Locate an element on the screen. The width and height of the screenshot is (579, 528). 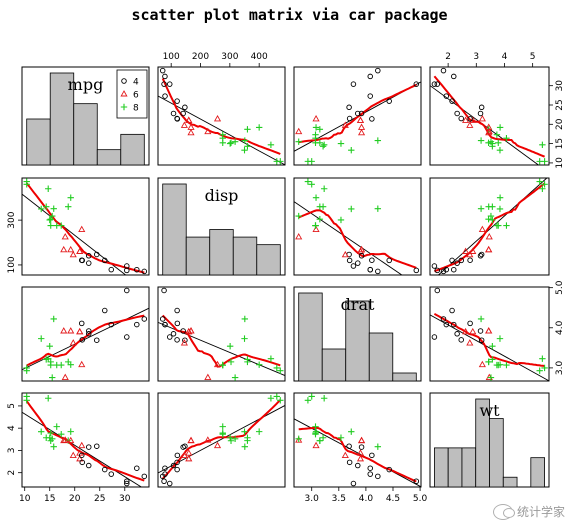
variable-label-disp: disp is located at coordinates (222, 195).